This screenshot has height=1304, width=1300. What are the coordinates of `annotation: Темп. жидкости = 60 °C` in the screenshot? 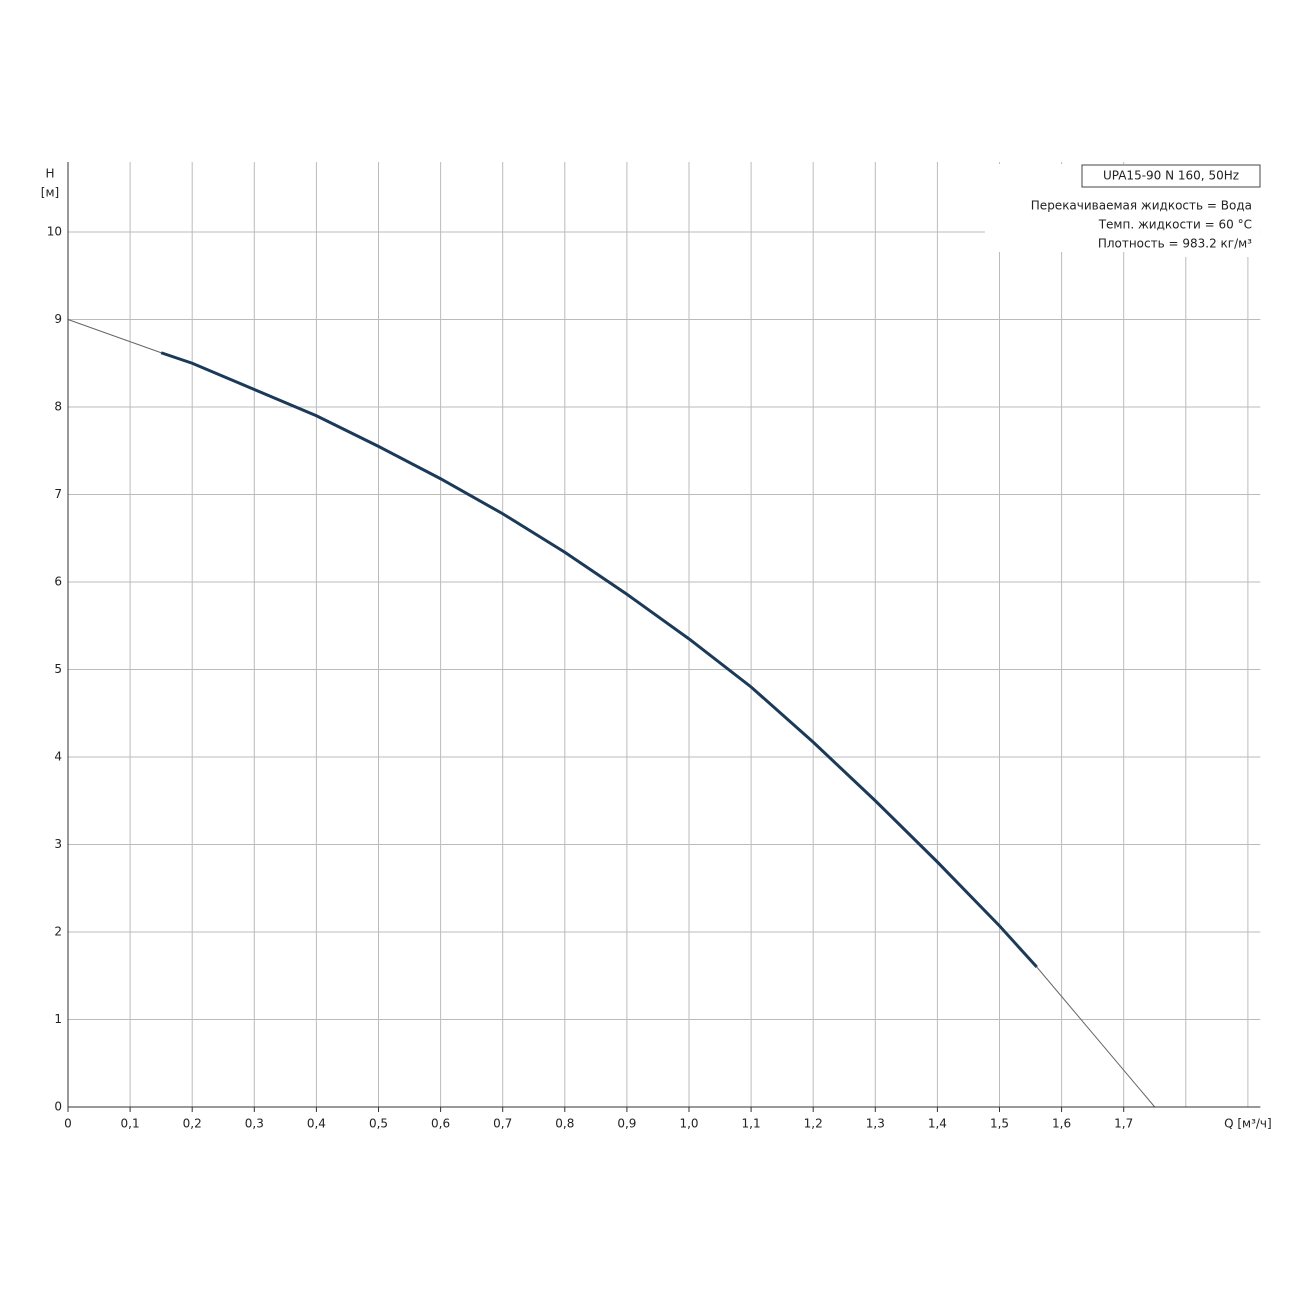 It's located at (1175, 225).